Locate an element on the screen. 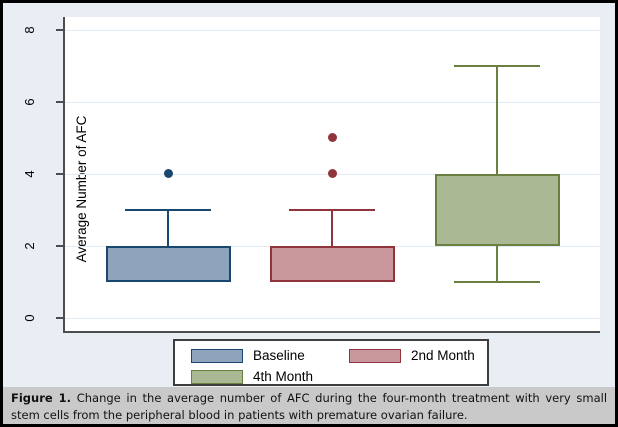  legend: Baseline 2nd Month 4th Month is located at coordinates (331, 362).